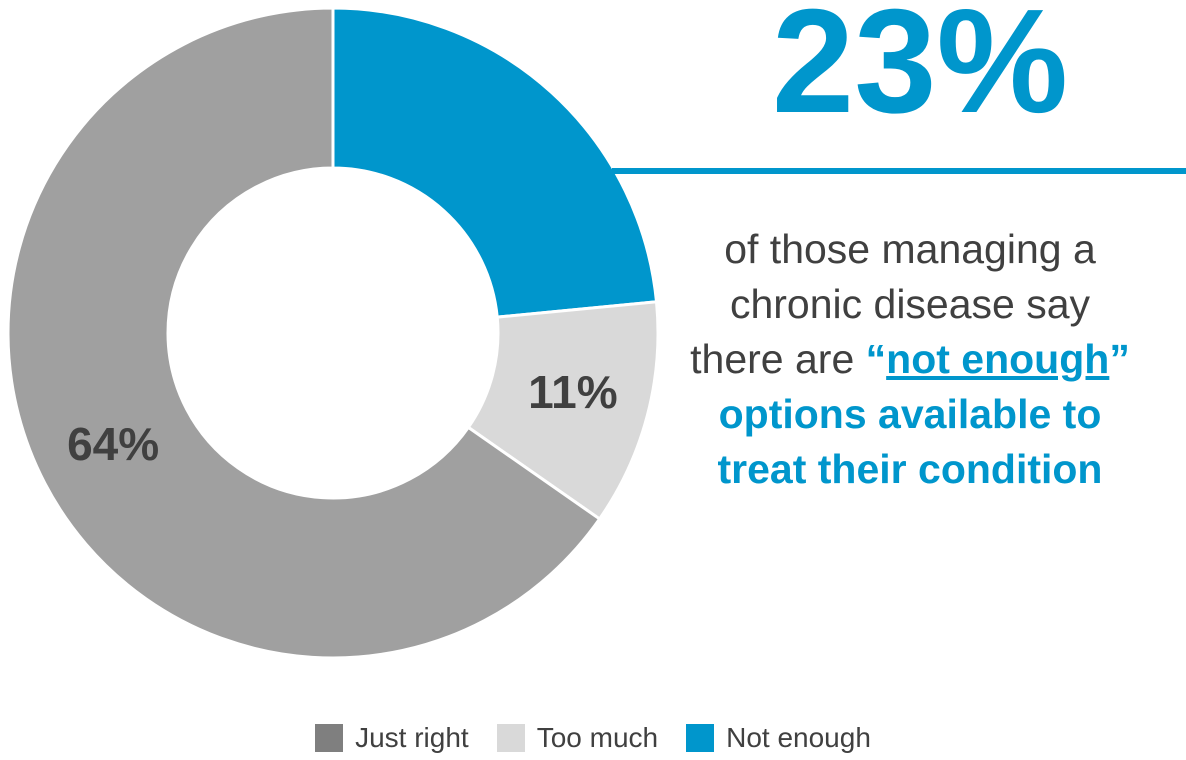 The image size is (1186, 760). Describe the element at coordinates (920, 72) in the screenshot. I see `big-stat-value: 23%` at that location.